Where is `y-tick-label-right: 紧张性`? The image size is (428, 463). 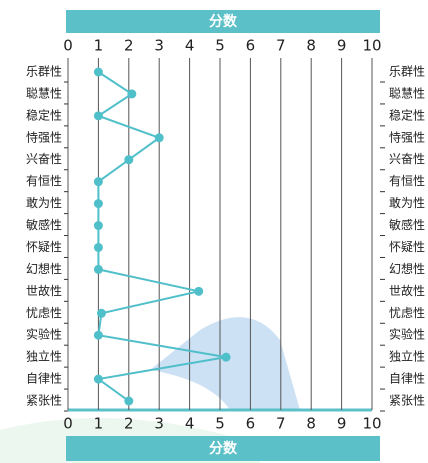 y-tick-label-right: 紧张性 is located at coordinates (407, 401).